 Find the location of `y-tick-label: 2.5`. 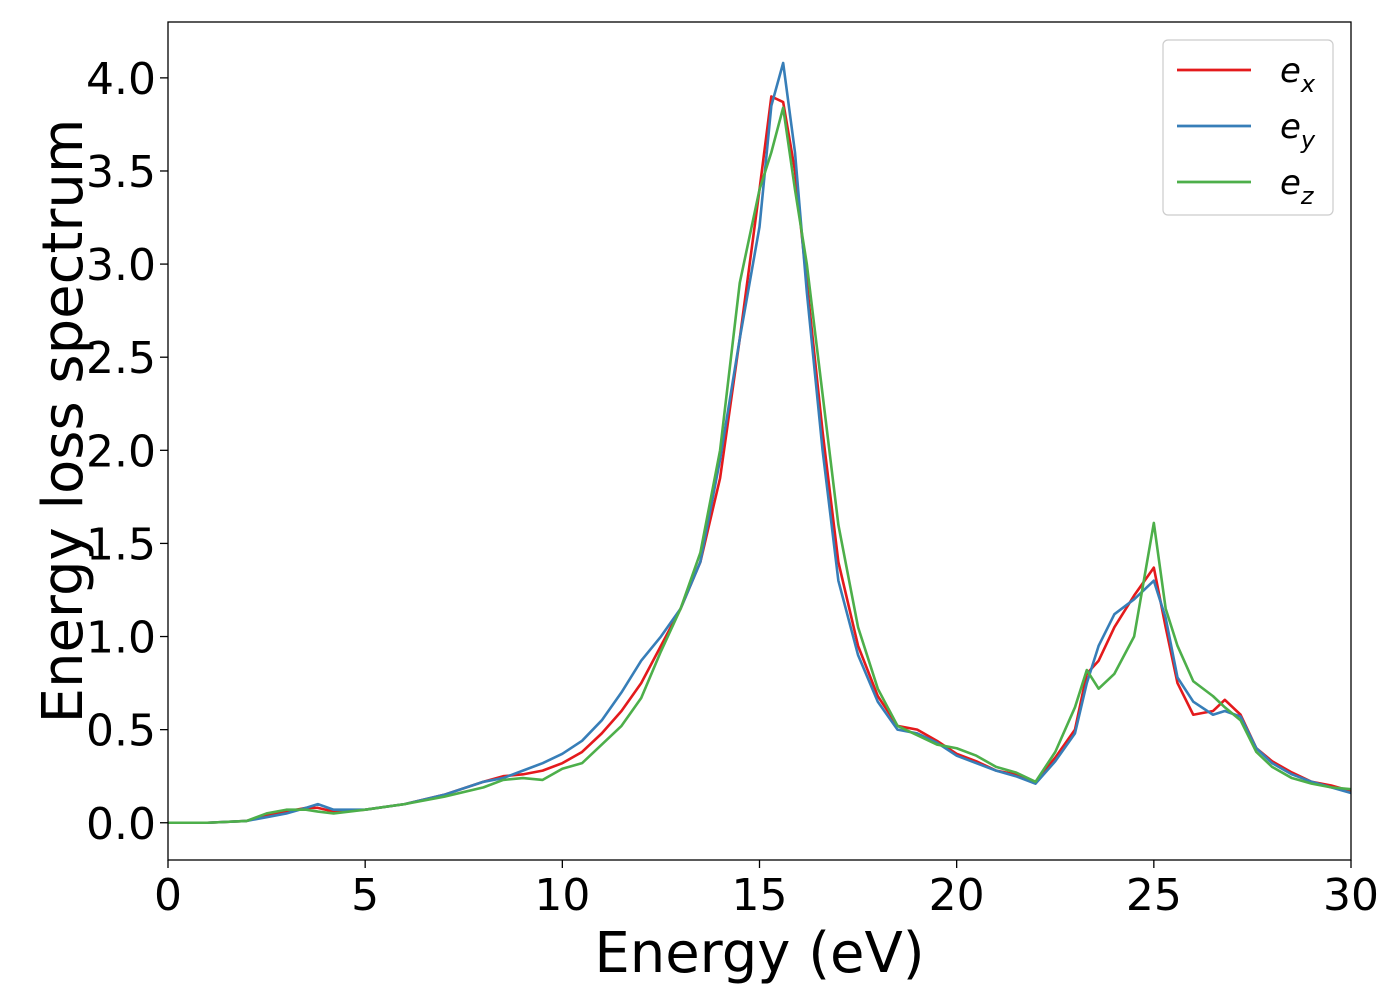

y-tick-label: 2.5 is located at coordinates (121, 358).